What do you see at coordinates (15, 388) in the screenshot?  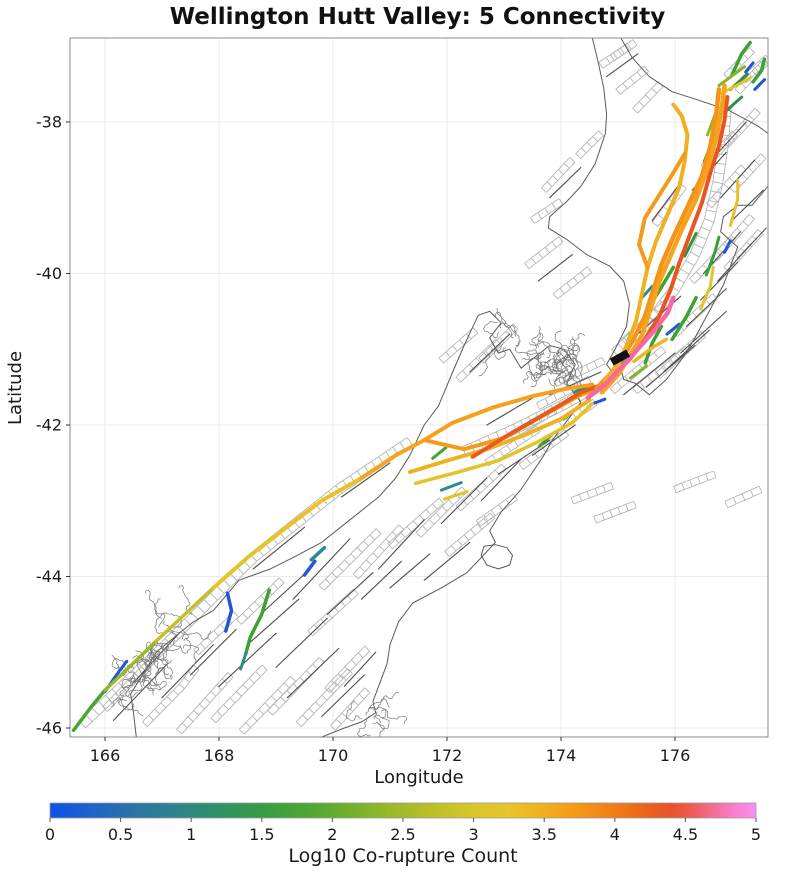 I see `y-axis-label: Latitude` at bounding box center [15, 388].